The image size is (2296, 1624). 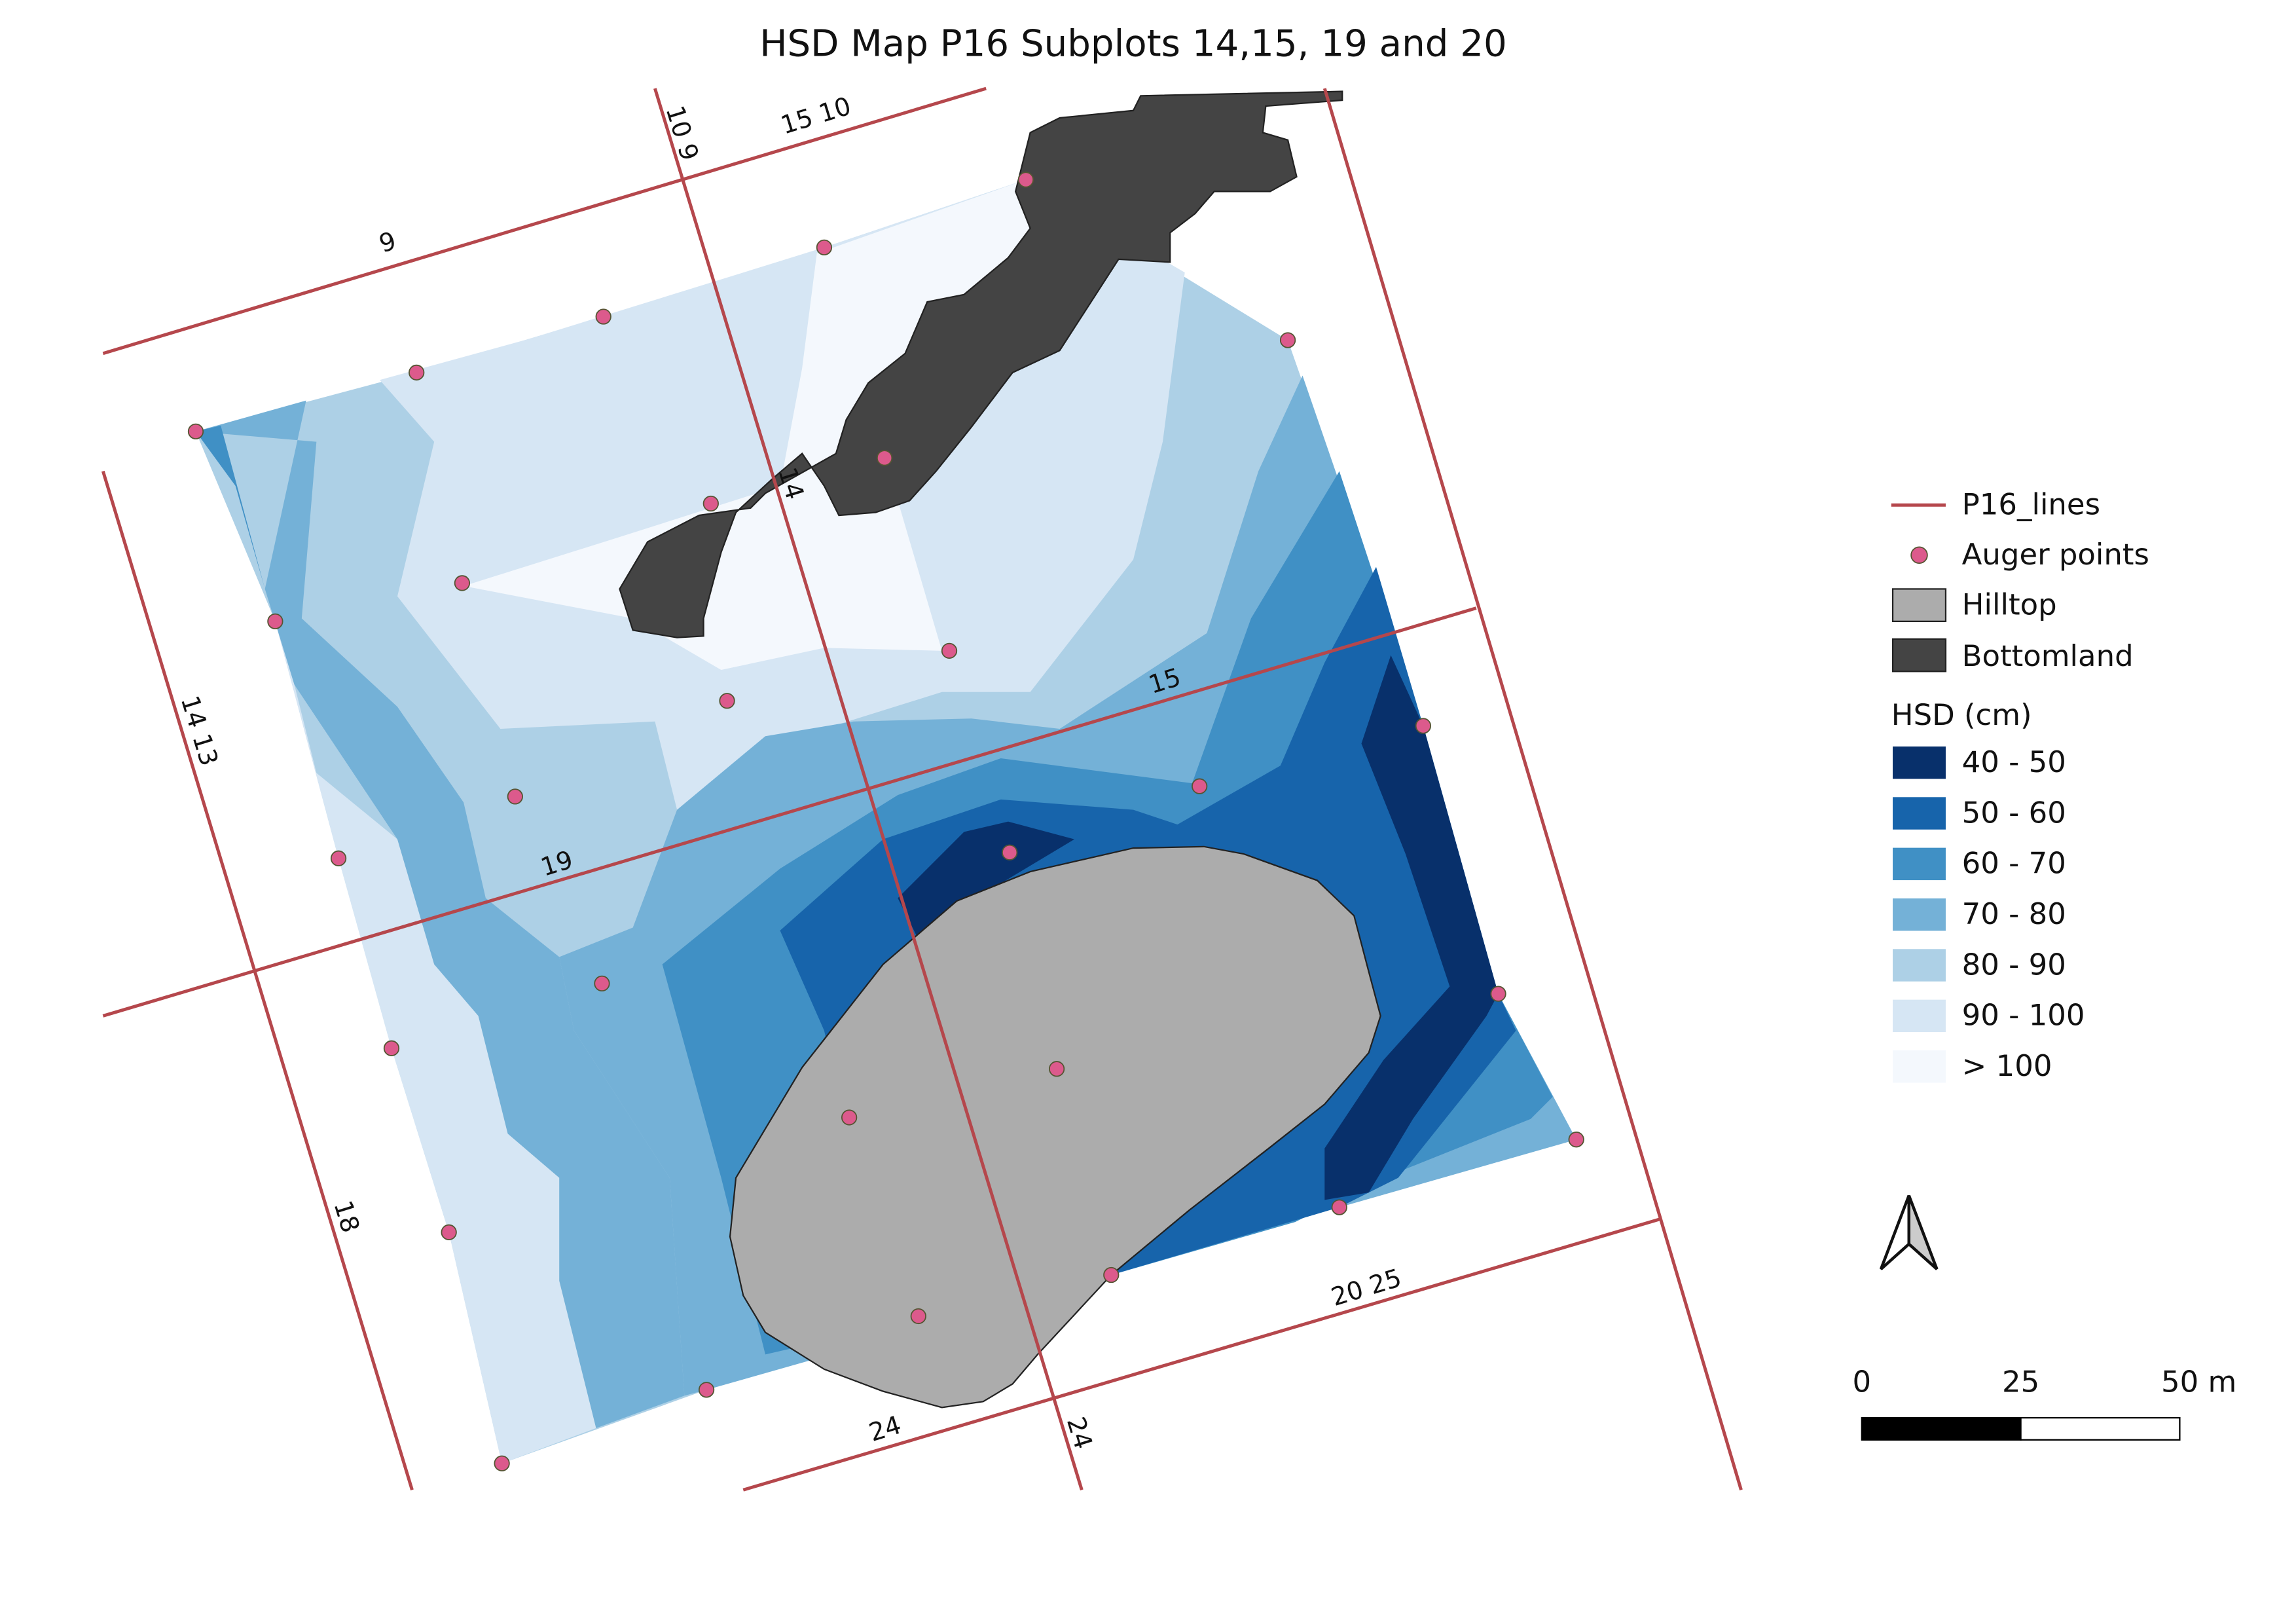 I want to click on legend-label: 90 - 100, so click(x=2023, y=1015).